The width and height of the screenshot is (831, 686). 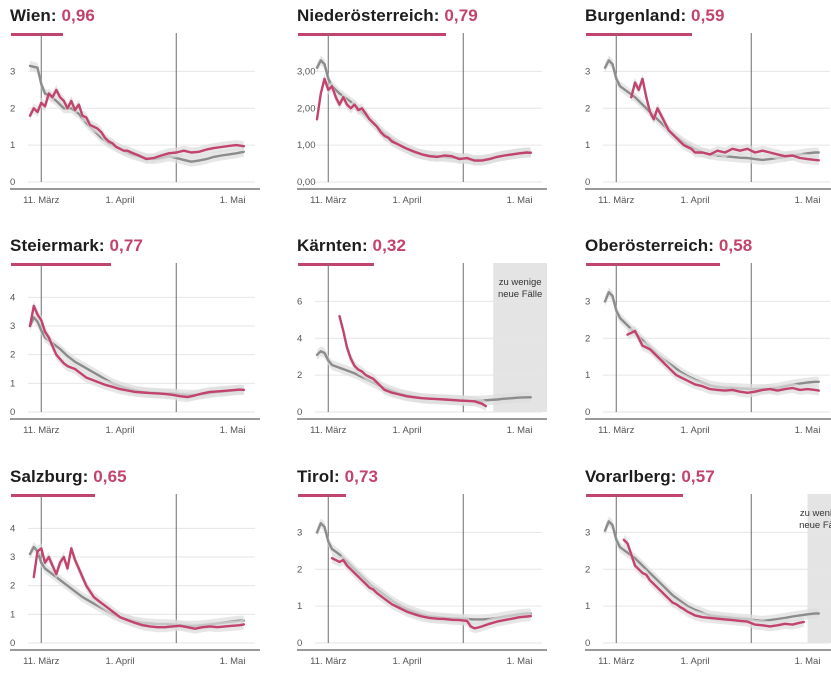 What do you see at coordinates (306, 182) in the screenshot?
I see `y-tick-label: 0,00` at bounding box center [306, 182].